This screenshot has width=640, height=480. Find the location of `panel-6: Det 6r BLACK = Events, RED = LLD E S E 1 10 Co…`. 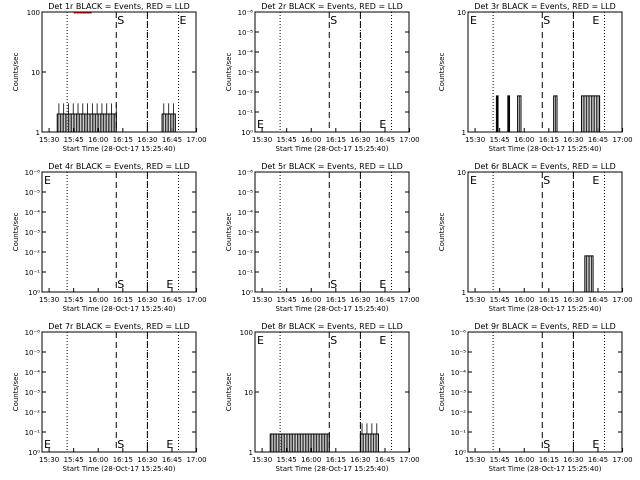

panel-6: Det 6r BLACK = Events, RED = LLD E S E 1 10 Co… is located at coordinates (535, 237).